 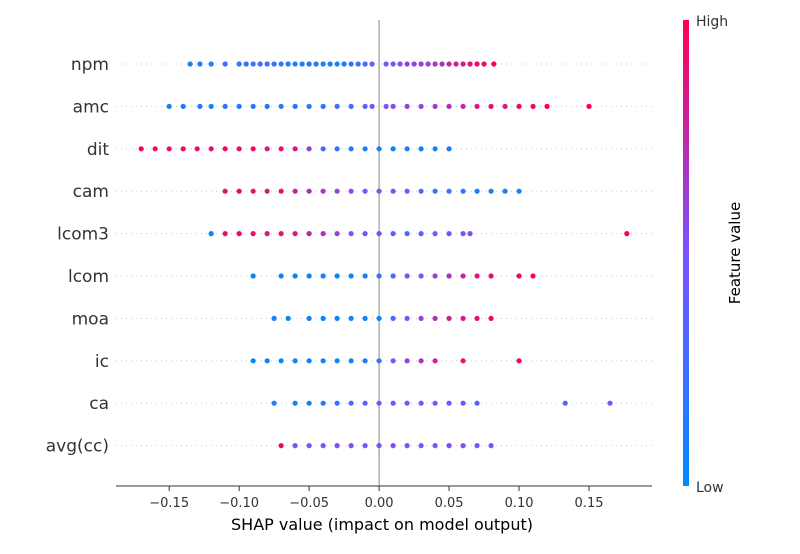 I want to click on feature-label: lcom, so click(x=88, y=277).